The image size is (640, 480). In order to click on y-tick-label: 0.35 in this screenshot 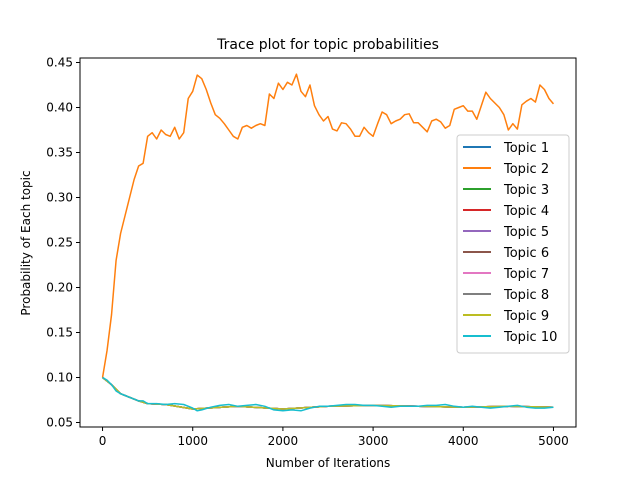, I will do `click(59, 153)`.